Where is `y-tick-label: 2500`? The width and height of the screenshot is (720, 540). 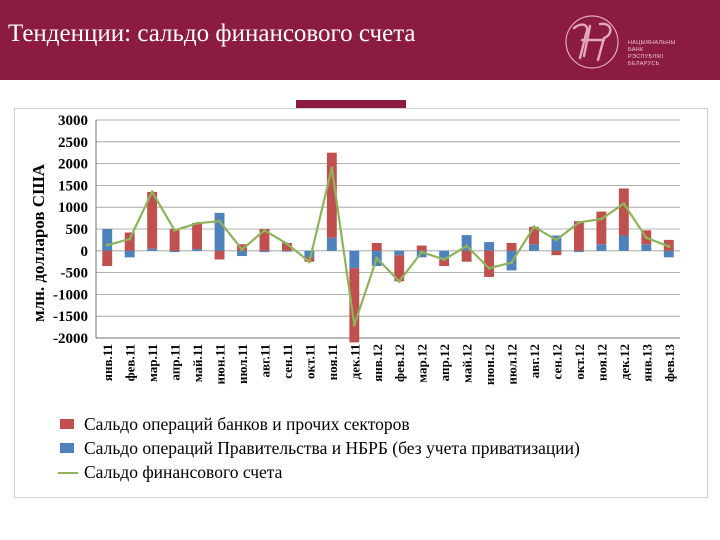
y-tick-label: 2500 is located at coordinates (73, 143).